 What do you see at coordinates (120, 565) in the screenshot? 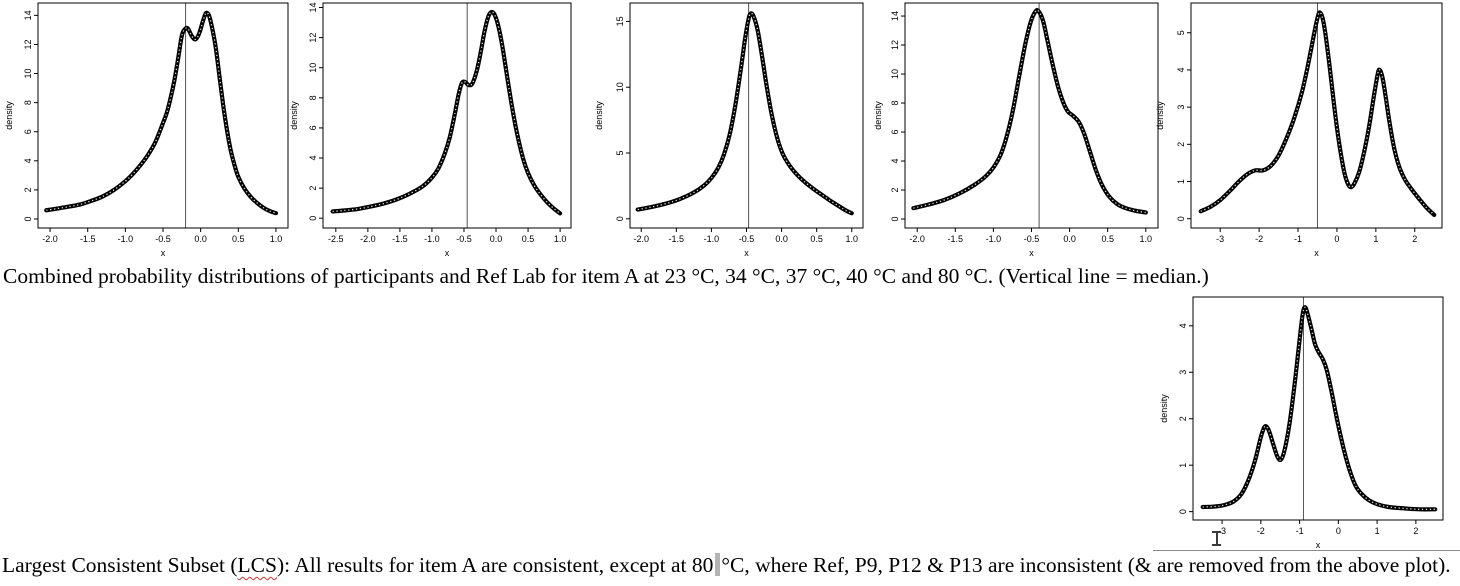
I see `caption-bottom-part1: Largest Consistent Subset (` at bounding box center [120, 565].